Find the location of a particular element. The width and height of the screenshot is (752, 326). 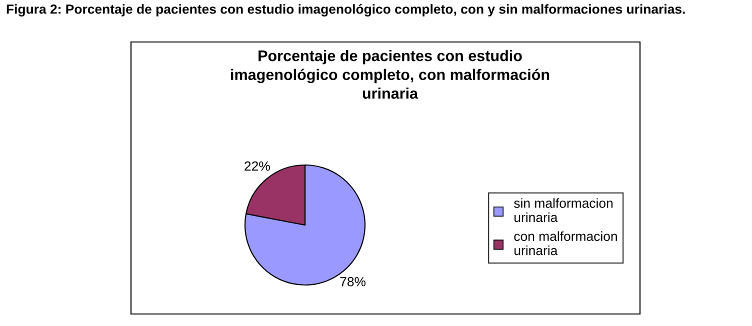

legend-label: sin malformacion urinaria is located at coordinates (563, 210).